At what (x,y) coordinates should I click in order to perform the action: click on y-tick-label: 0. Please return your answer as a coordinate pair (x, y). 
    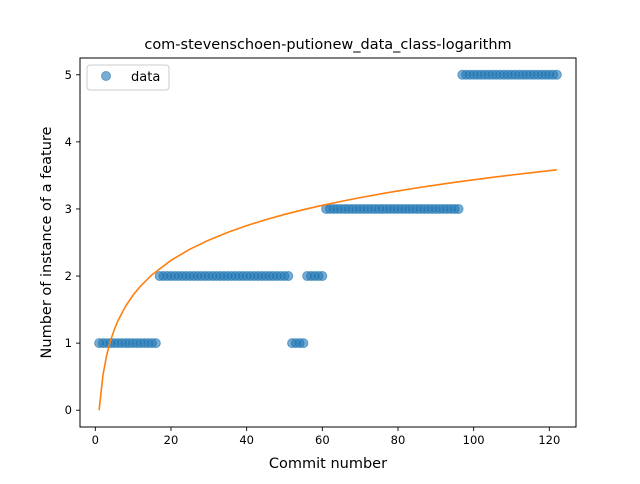
    Looking at the image, I should click on (68, 410).